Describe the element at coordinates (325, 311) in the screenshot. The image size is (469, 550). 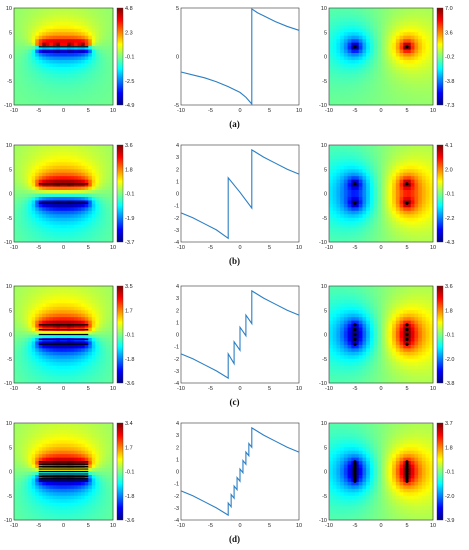
I see `y-tick-label: 5` at that location.